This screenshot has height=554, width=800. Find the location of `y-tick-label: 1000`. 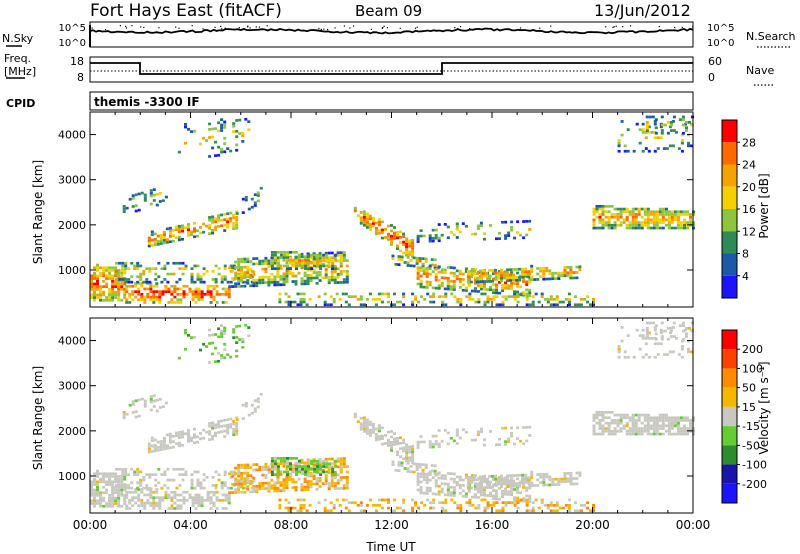

y-tick-label: 1000 is located at coordinates (72, 476).